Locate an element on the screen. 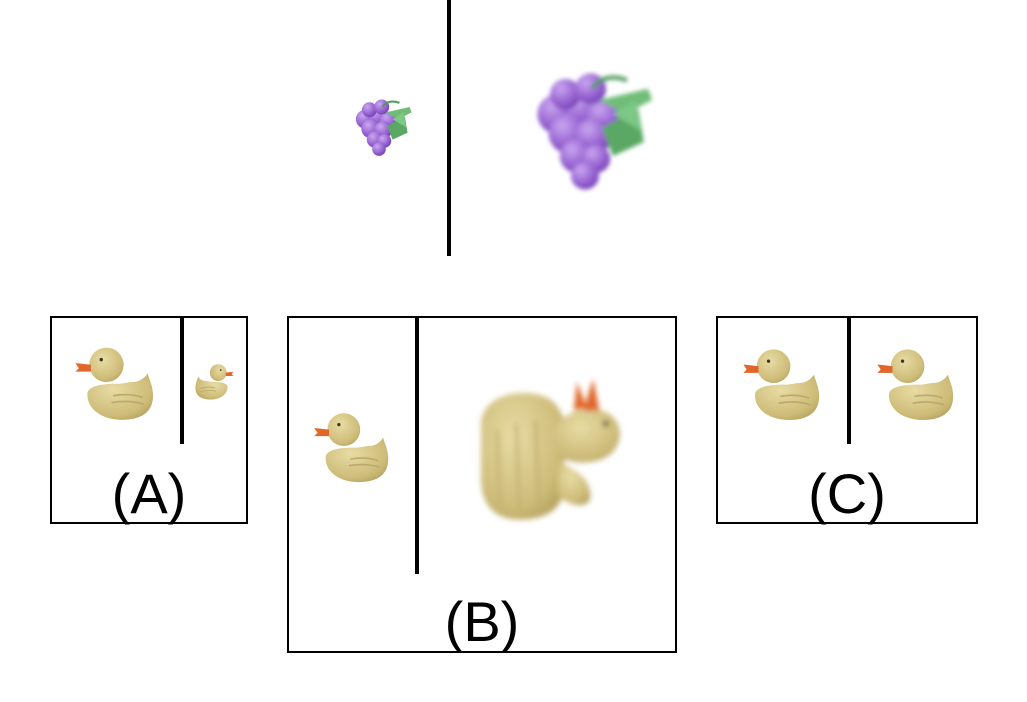 The height and width of the screenshot is (702, 1027). option-c-box: (C) is located at coordinates (847, 420).